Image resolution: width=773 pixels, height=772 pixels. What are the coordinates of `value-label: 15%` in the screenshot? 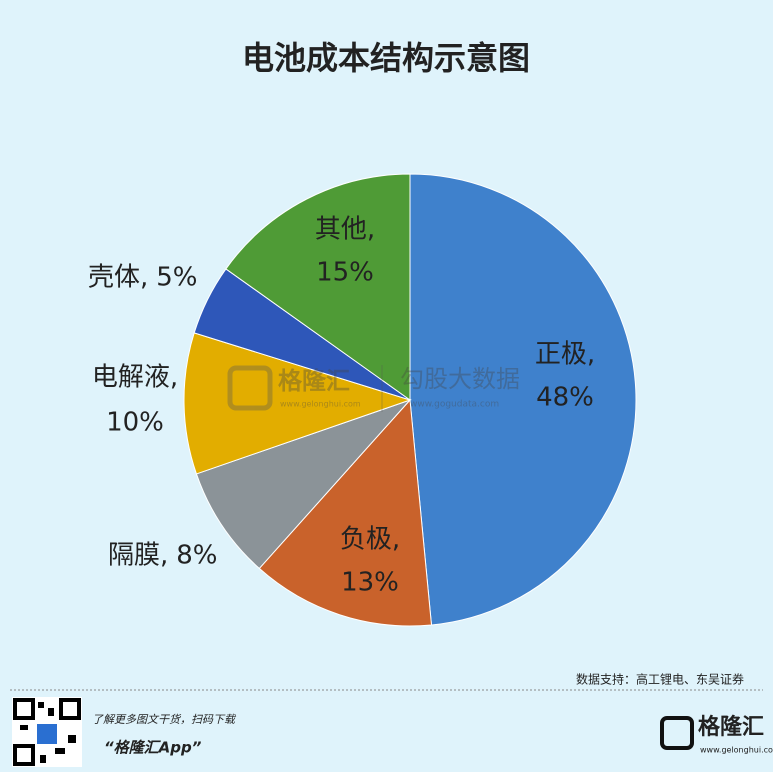 It's located at (345, 273).